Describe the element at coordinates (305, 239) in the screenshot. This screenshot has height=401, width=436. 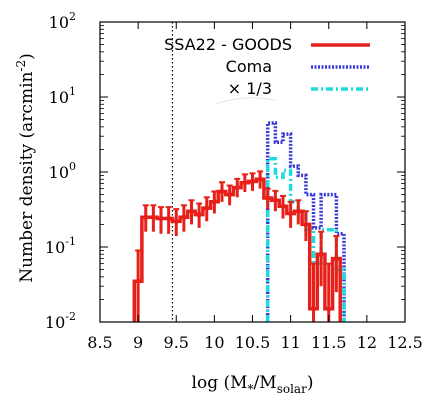
I see `series-one-third` at that location.